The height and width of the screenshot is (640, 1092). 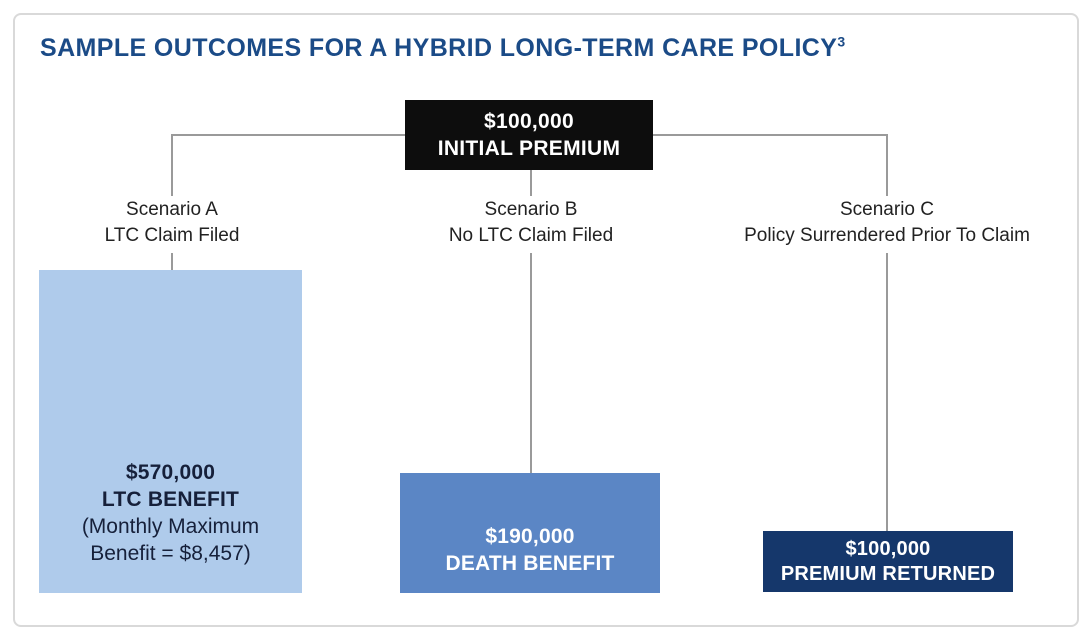 I want to click on scenario-b-condition: No LTC Claim Filed, so click(x=531, y=235).